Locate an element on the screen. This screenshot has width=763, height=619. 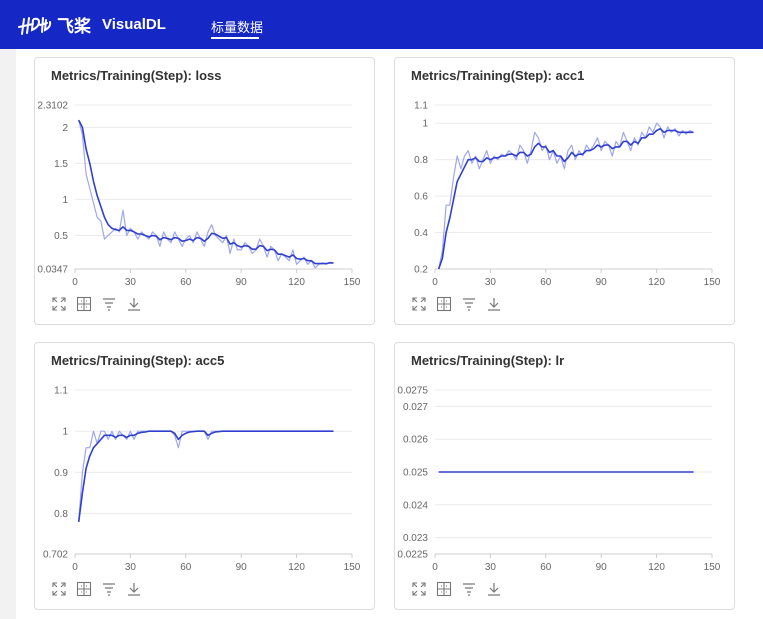
y-tick-label: 0.9 is located at coordinates (61, 473).